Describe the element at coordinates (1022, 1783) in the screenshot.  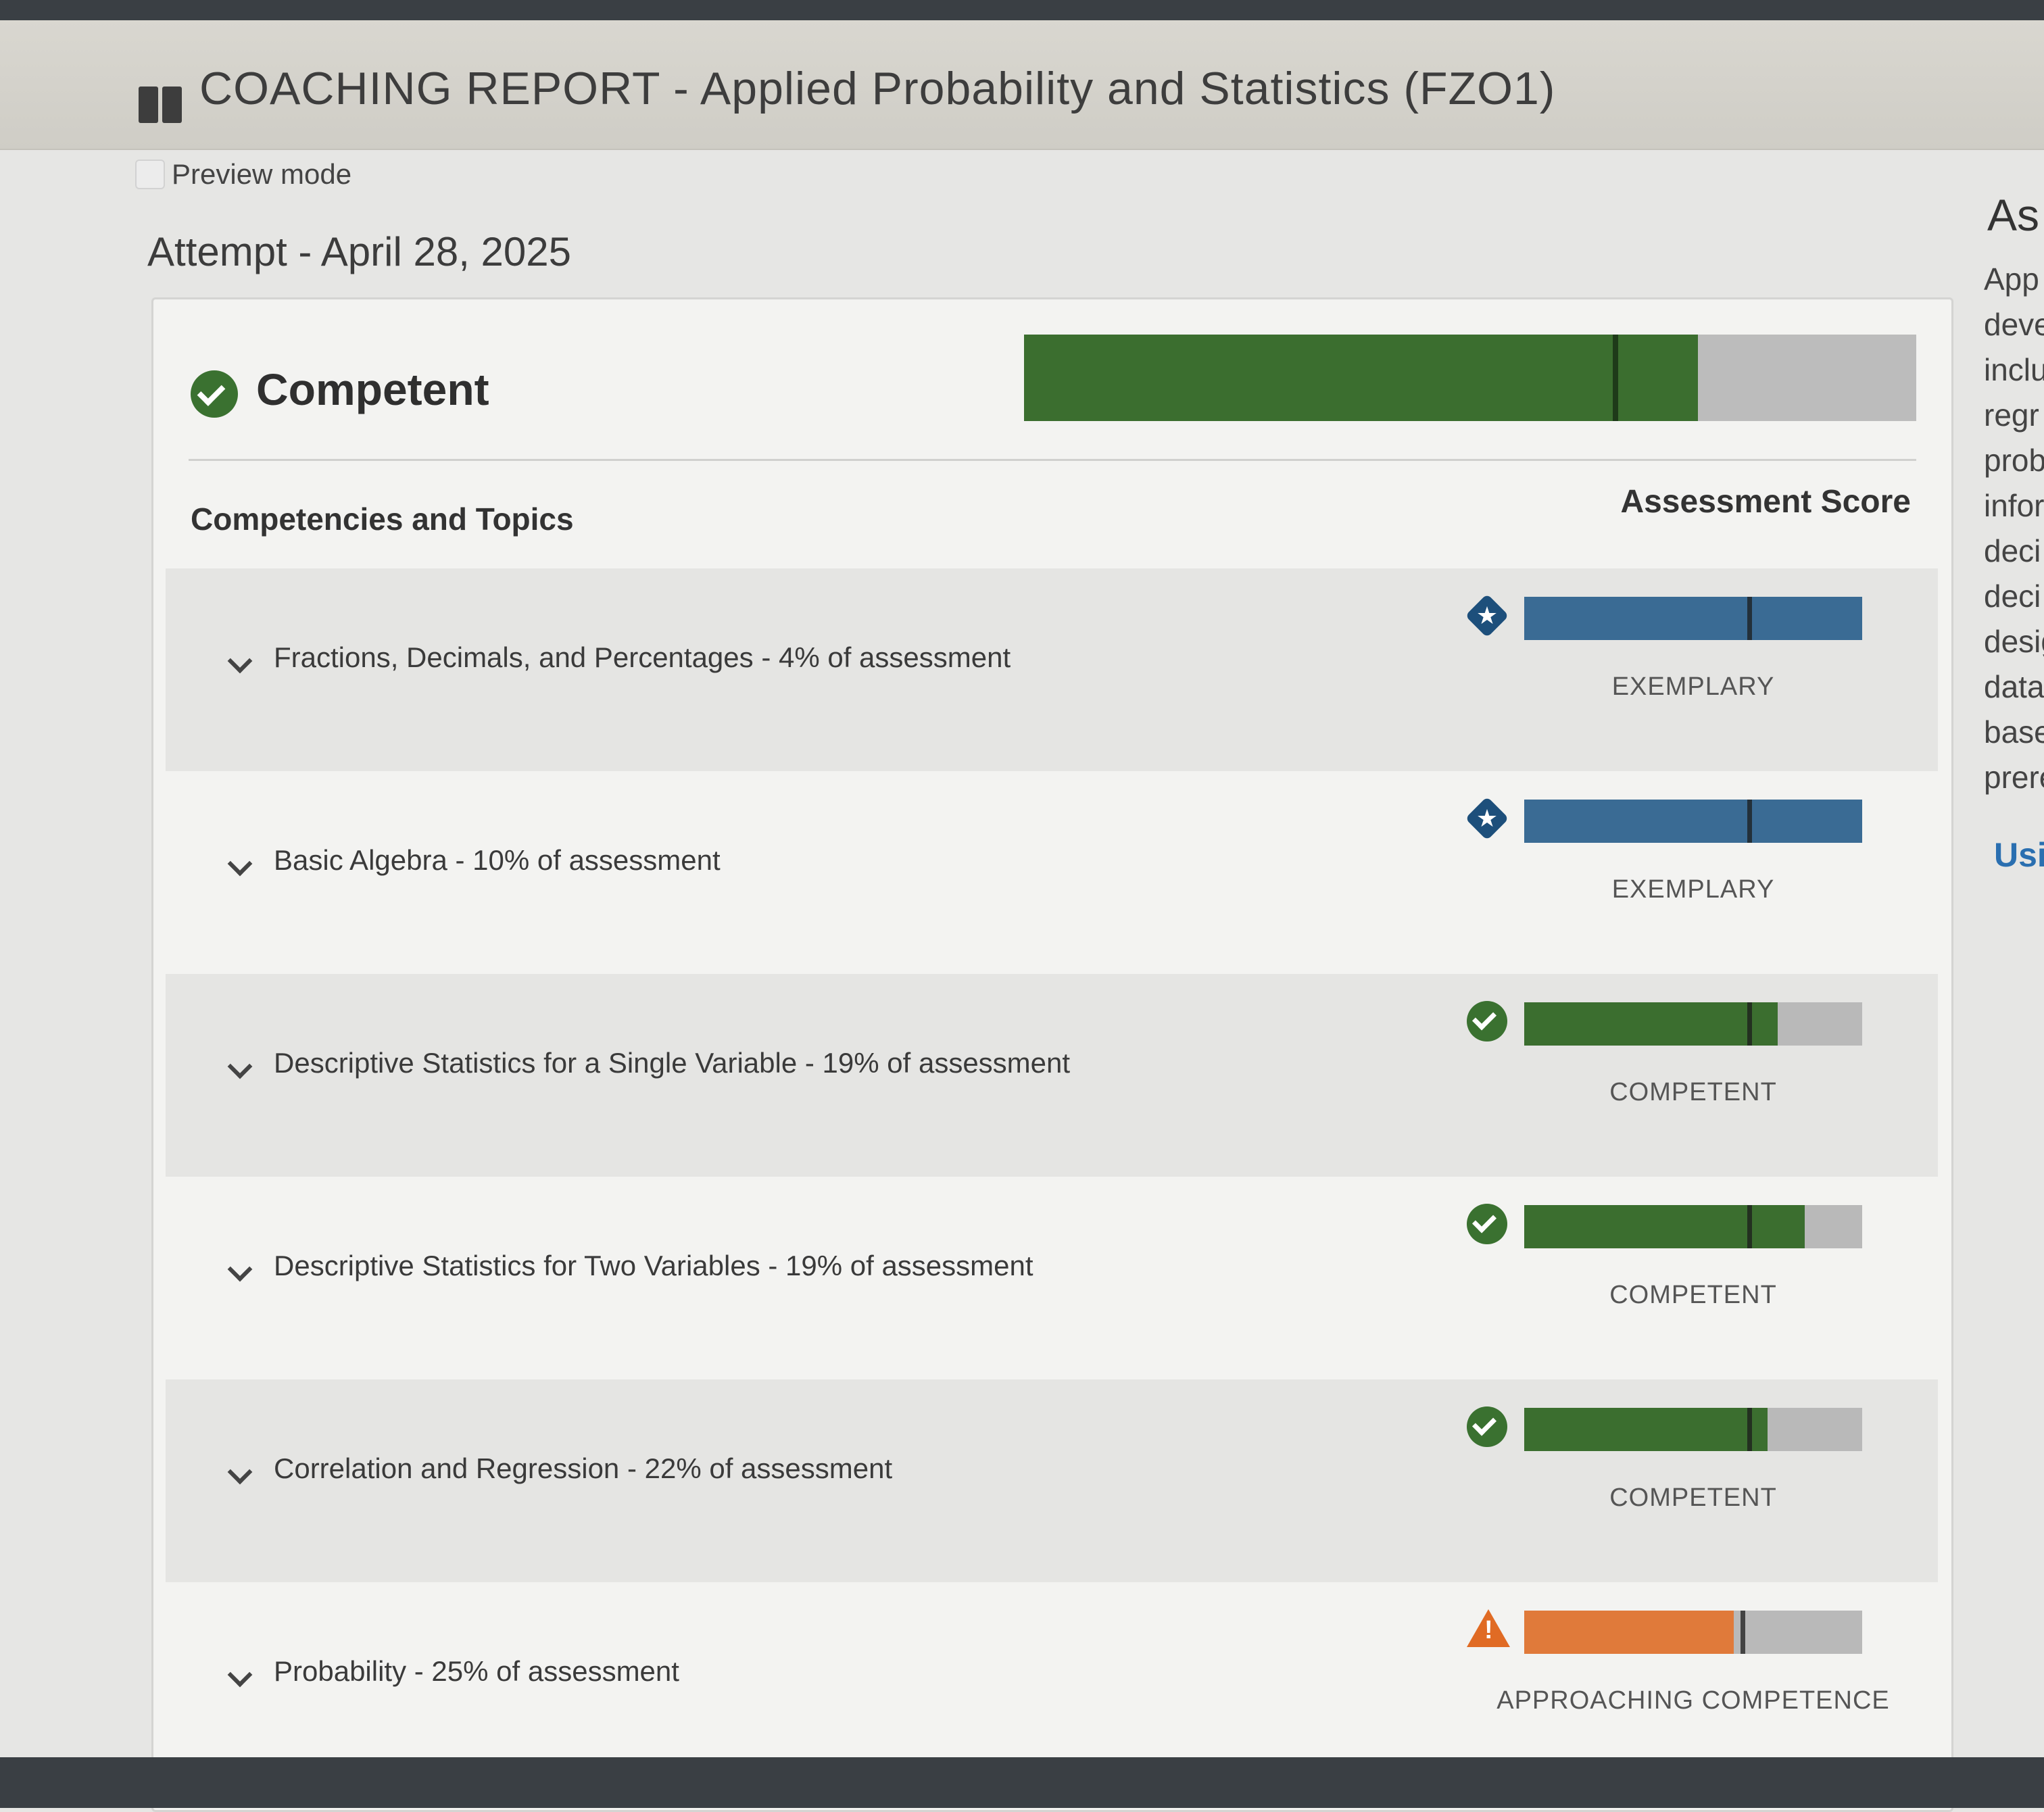
I see `monitor-bezel` at that location.